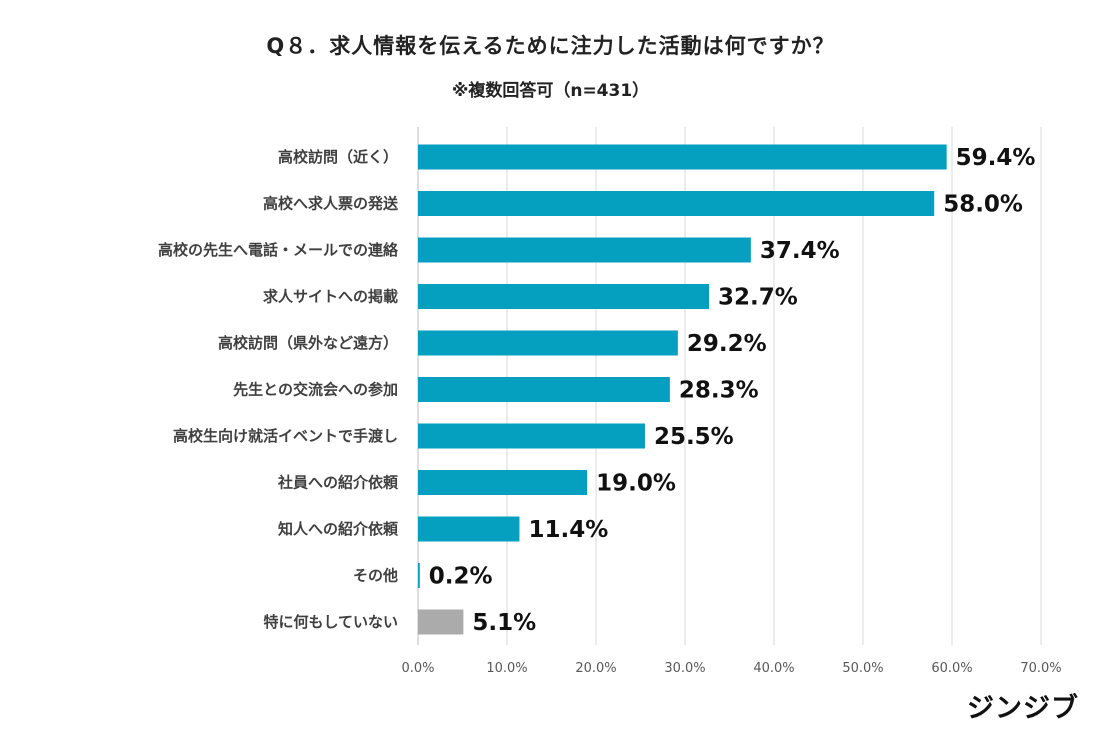 The image size is (1101, 735). Describe the element at coordinates (506, 668) in the screenshot. I see `x-tick-label: 10.0%` at that location.